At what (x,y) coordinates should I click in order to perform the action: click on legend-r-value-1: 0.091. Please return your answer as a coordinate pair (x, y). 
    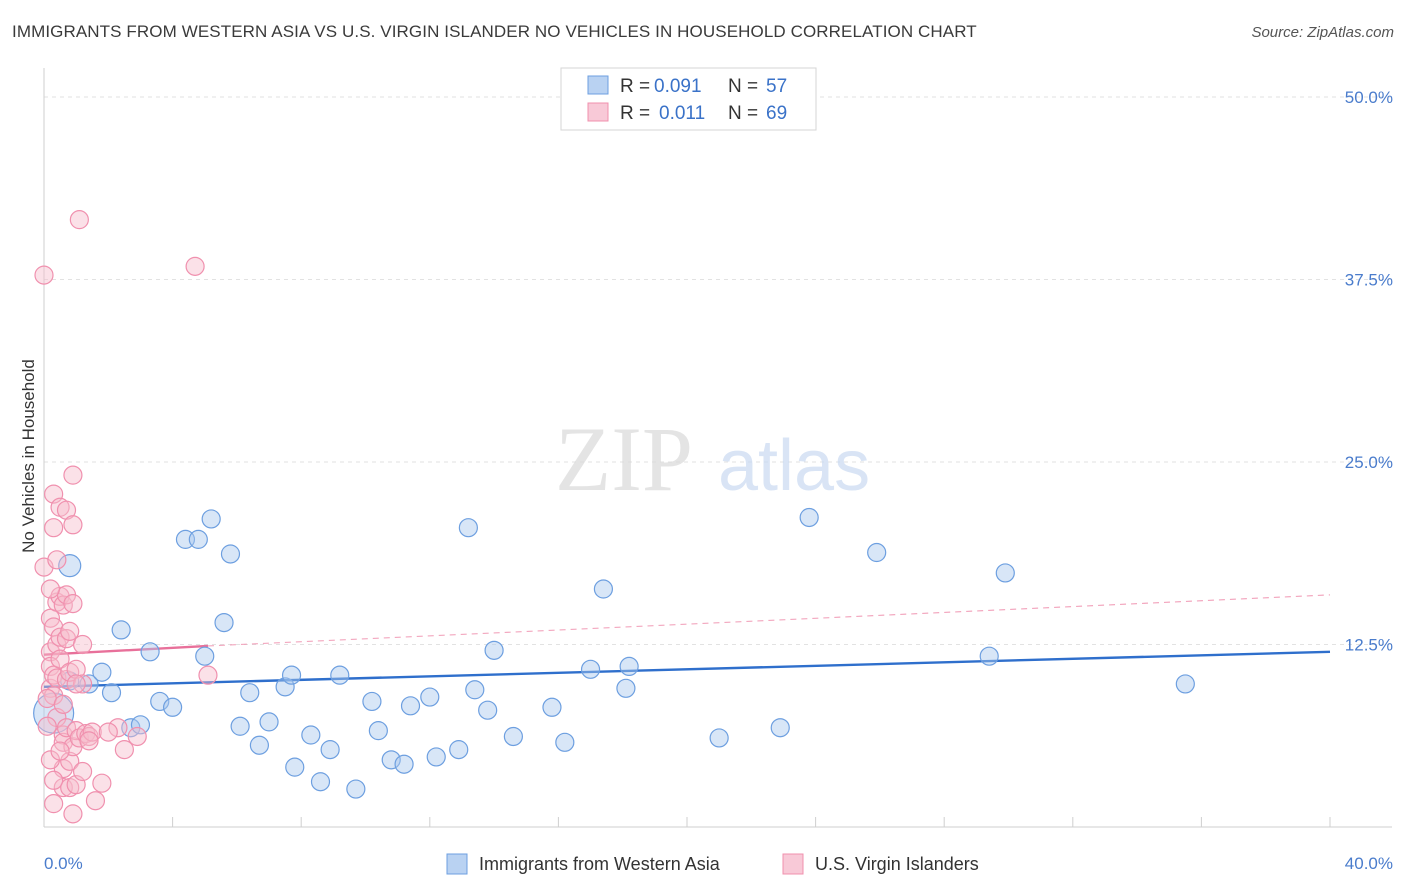
    Looking at the image, I should click on (678, 86).